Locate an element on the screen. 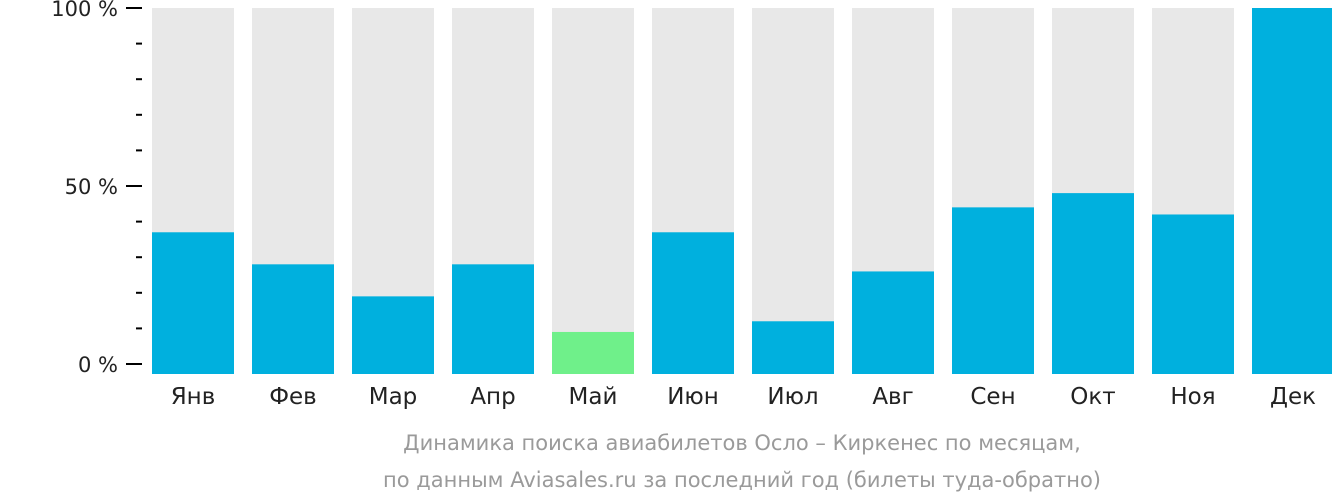 Image resolution: width=1332 pixels, height=502 pixels. x-tick-label: Окт is located at coordinates (1092, 397).